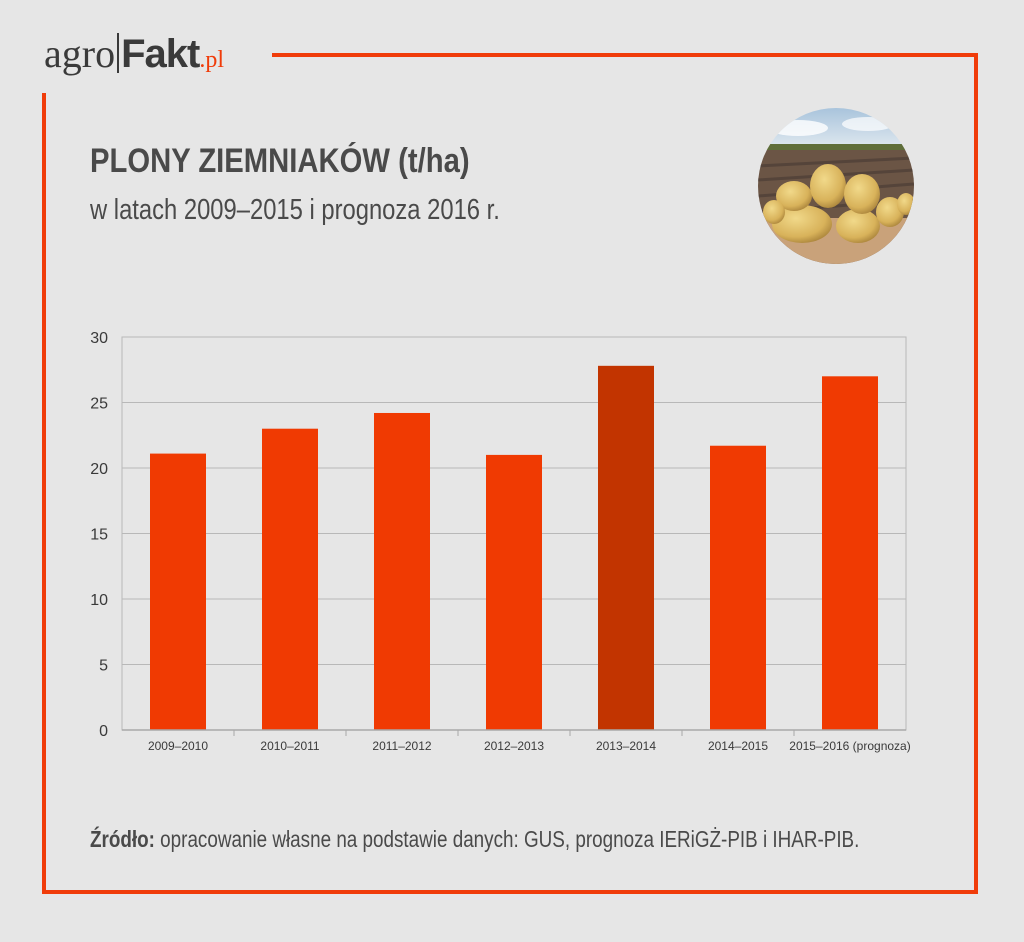  Describe the element at coordinates (280, 161) in the screenshot. I see `chart-title: PLONY ZIEMNIAKÓW (t/ha)` at that location.